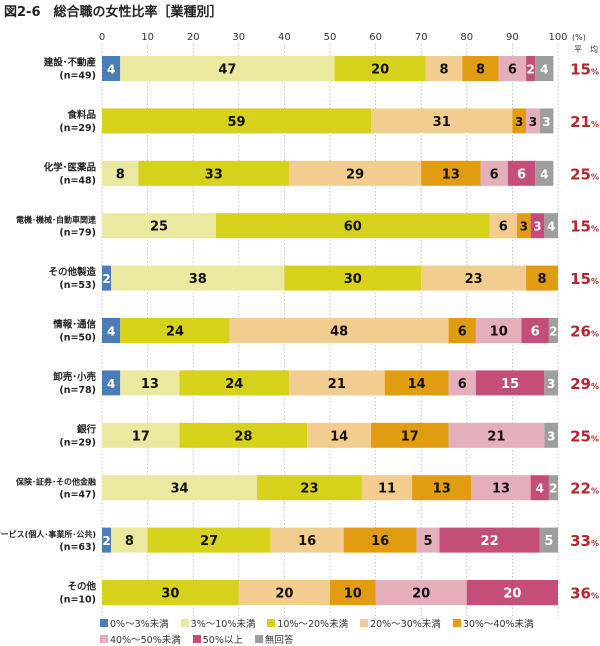 Image resolution: width=600 pixels, height=646 pixels. Describe the element at coordinates (375, 37) in the screenshot. I see `x-tick-label: 60` at that location.